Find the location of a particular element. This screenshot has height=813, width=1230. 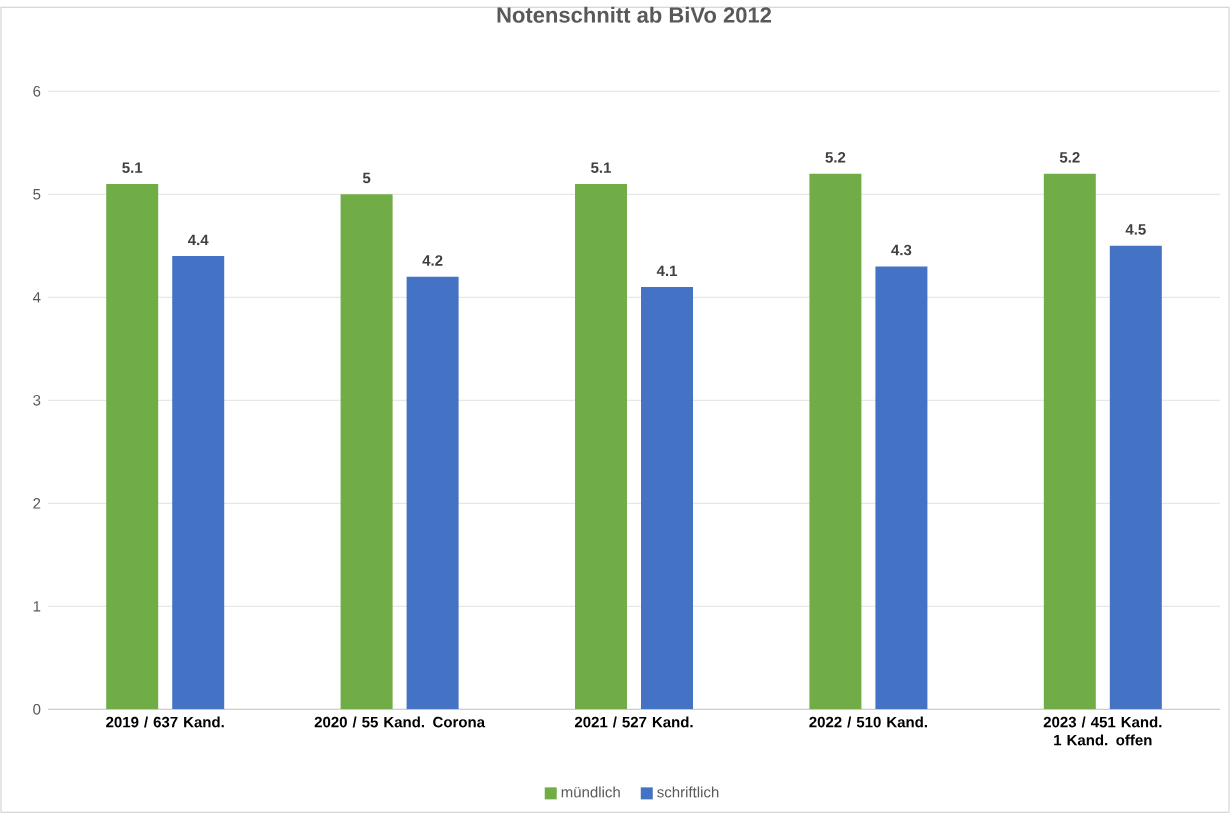

x-tick-label: 2023 / 451 Kand. 1 Kand. offen is located at coordinates (1102, 731).